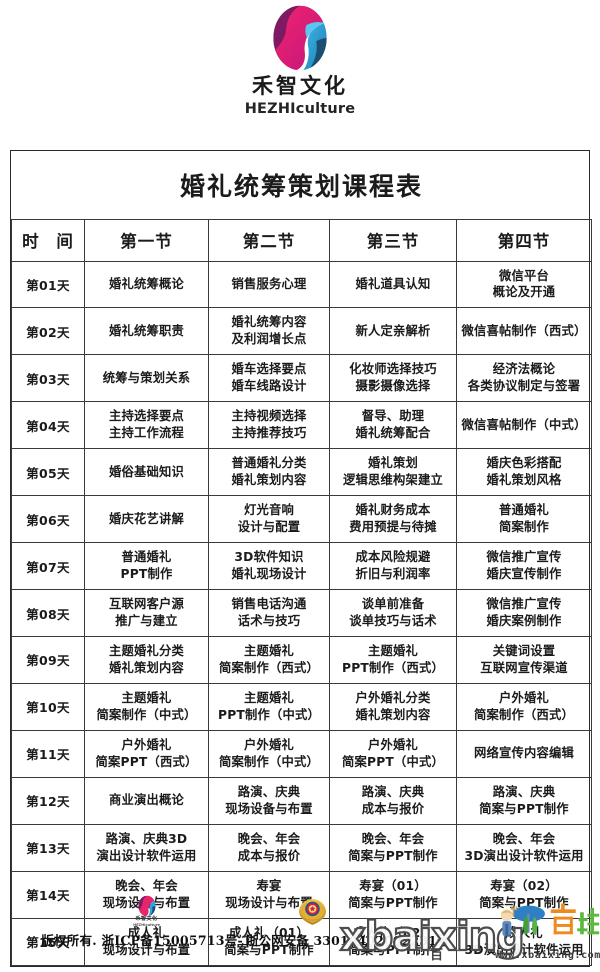 The image size is (600, 972). What do you see at coordinates (269, 322) in the screenshot?
I see `lesson-line: 婚礼统筹内容` at bounding box center [269, 322].